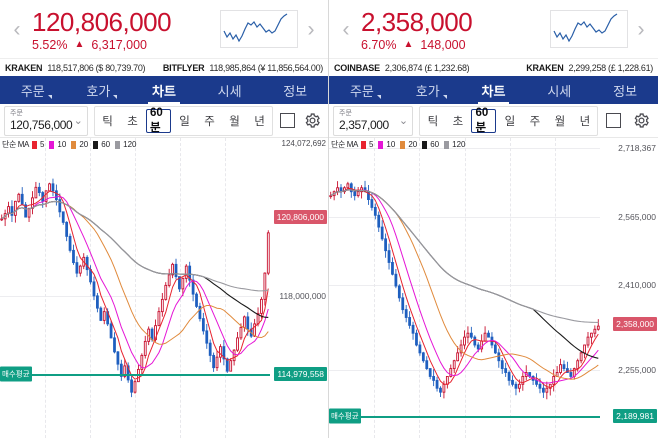 This screenshot has height=438, width=658. What do you see at coordinates (637, 147) in the screenshot?
I see `axis-tick-label: 2,718,367` at bounding box center [637, 147].